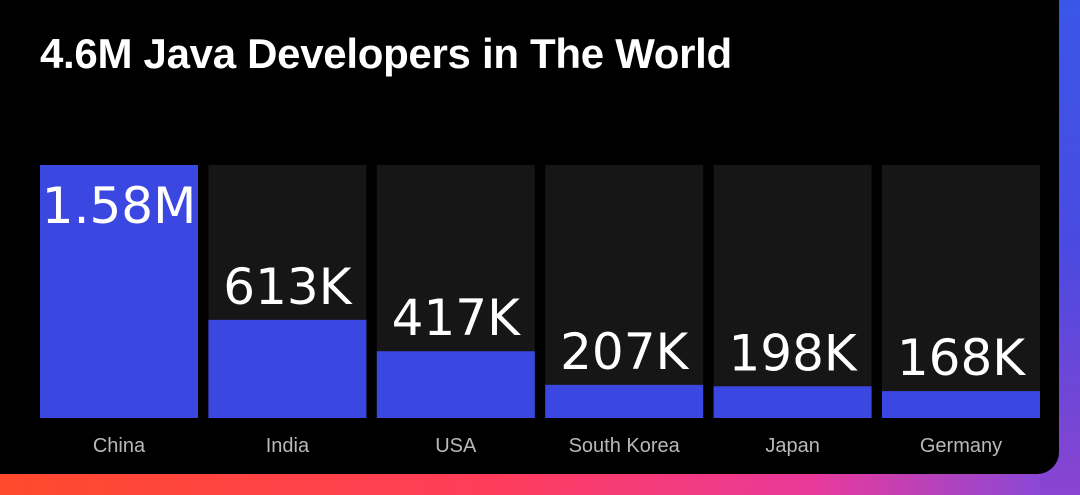 This screenshot has width=1080, height=495. Describe the element at coordinates (455, 384) in the screenshot. I see `bar-usa` at that location.